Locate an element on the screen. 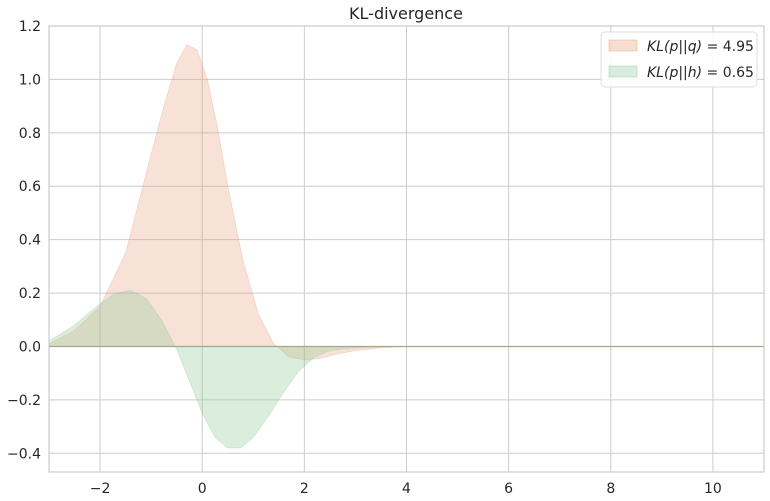 The image size is (770, 501). x-tick-label: 8 is located at coordinates (610, 489).